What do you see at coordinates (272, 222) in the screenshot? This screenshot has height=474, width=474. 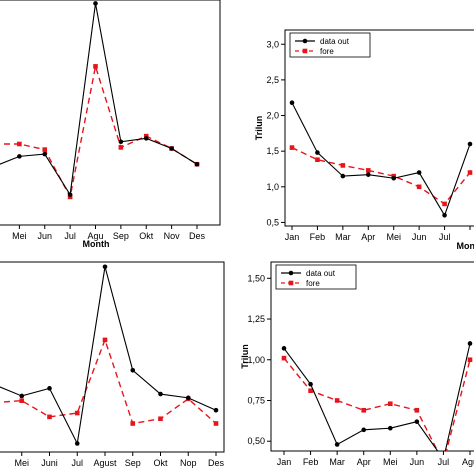 I see `y-tick-label: 0,5` at bounding box center [272, 222].